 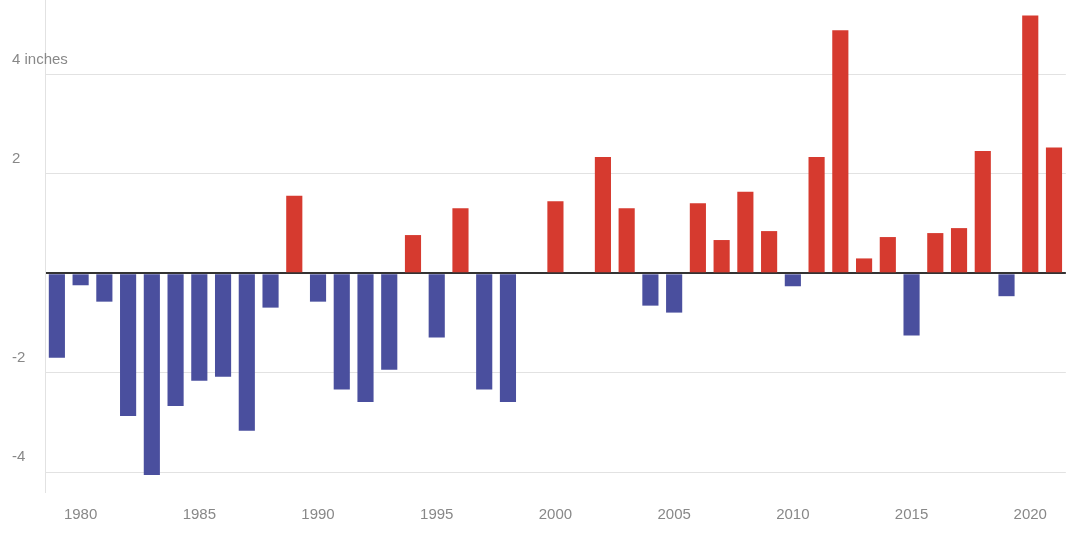 I want to click on x-tick-label: 2000, so click(x=555, y=514).